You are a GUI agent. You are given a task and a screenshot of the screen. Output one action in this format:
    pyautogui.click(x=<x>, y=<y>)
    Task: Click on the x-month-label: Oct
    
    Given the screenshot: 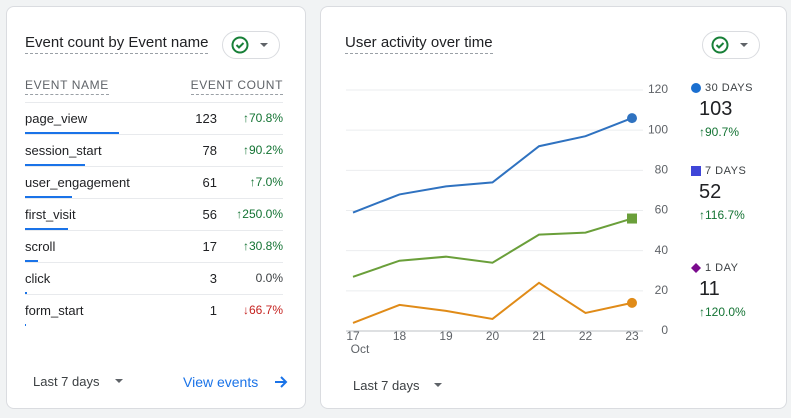 What is the action you would take?
    pyautogui.click(x=360, y=349)
    